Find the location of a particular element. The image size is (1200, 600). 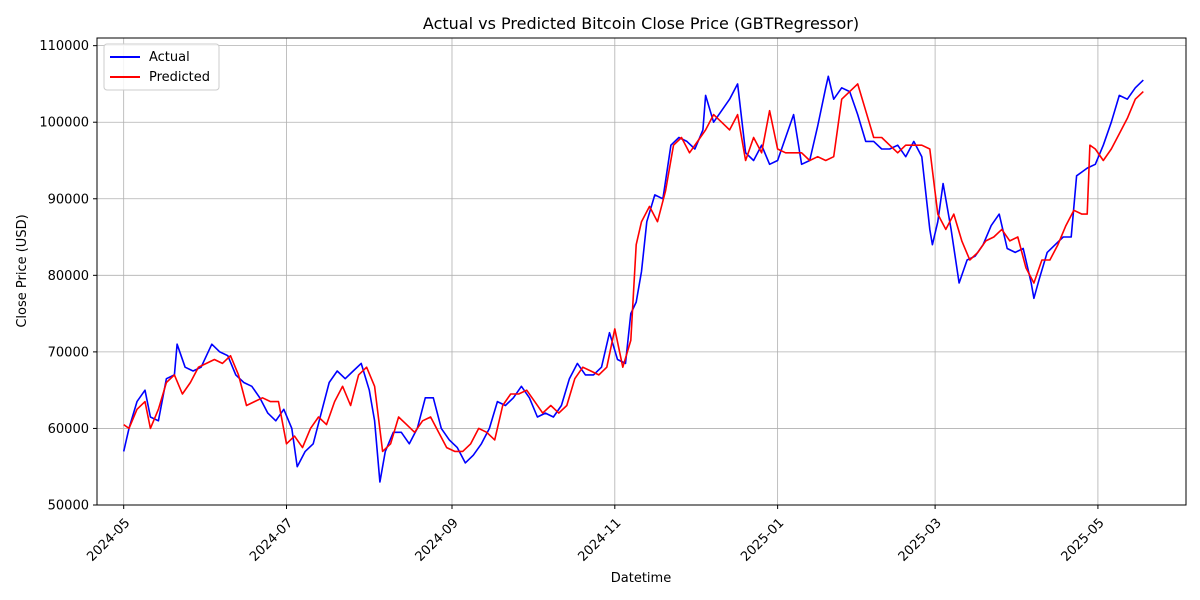

legend-box is located at coordinates (161, 67).